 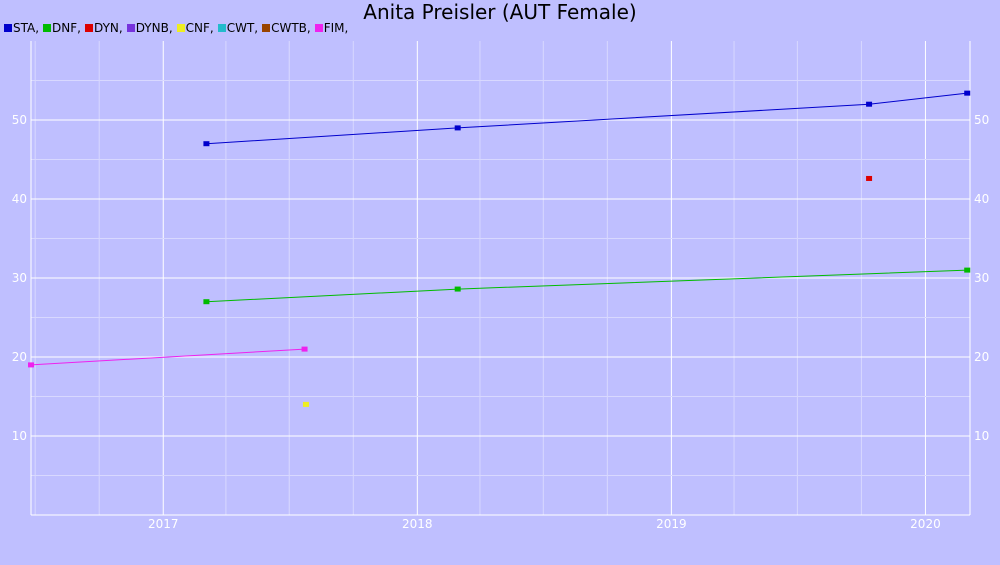 What do you see at coordinates (26, 28) in the screenshot?
I see `legend-label: STA,` at bounding box center [26, 28].